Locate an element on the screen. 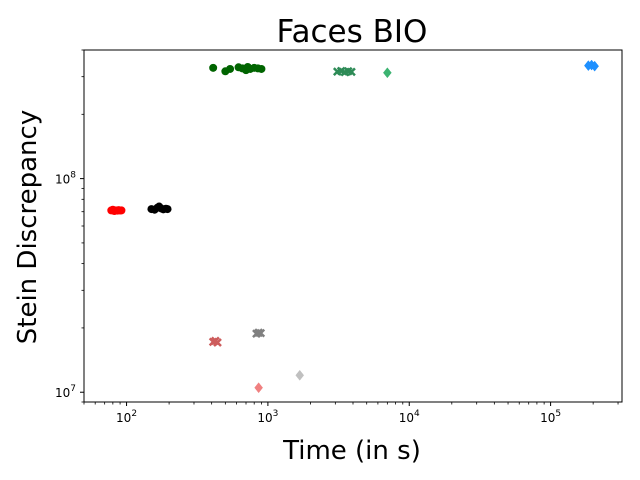  y-minor-ticks is located at coordinates (82, 226).